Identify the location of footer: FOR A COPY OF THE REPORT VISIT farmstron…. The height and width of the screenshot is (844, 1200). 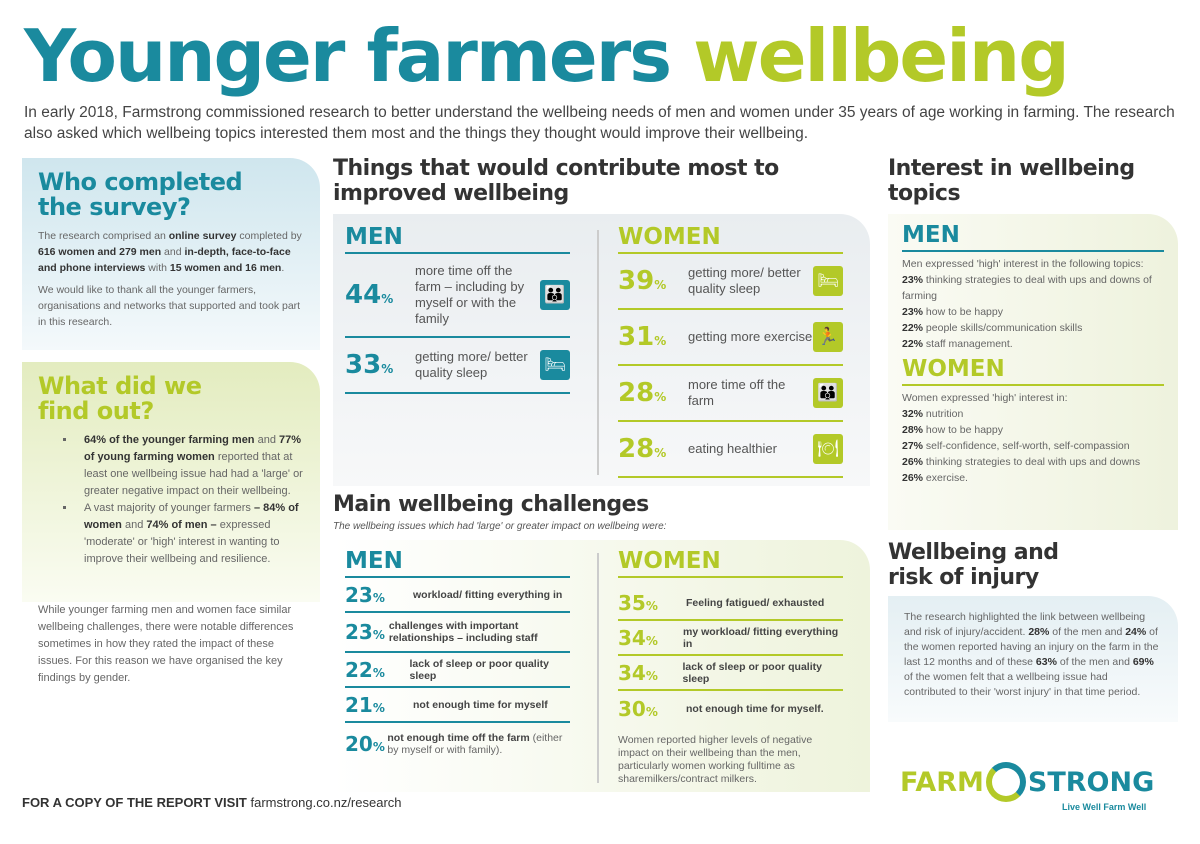
(212, 802).